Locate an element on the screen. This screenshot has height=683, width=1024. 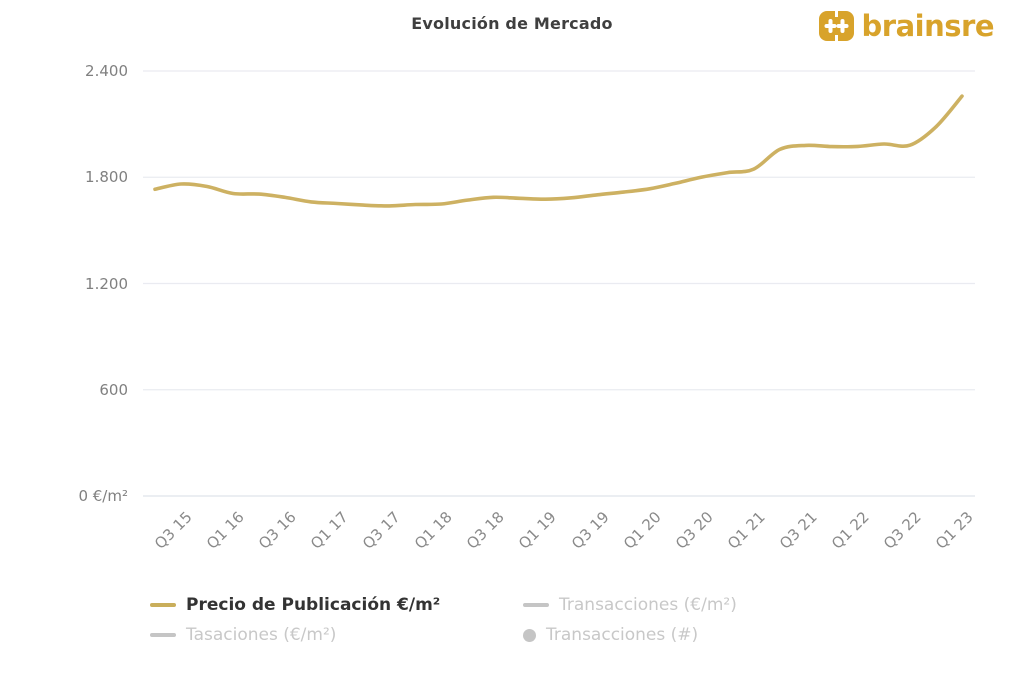
brainsre-logo-icon is located at coordinates (836, 26).